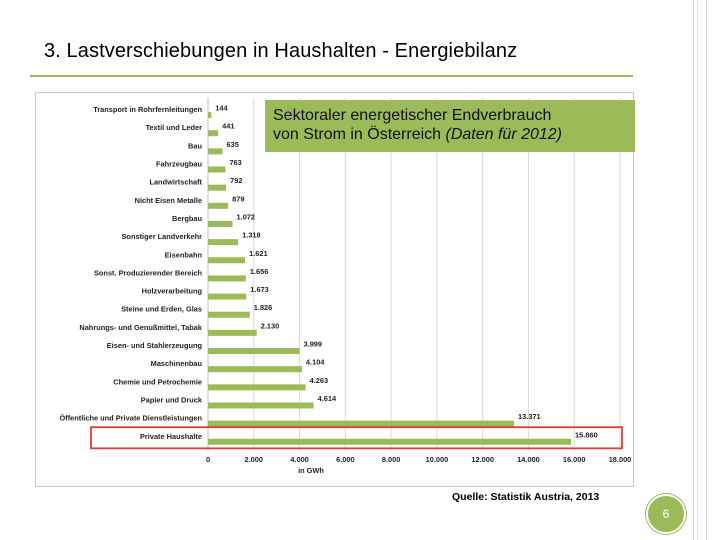 The height and width of the screenshot is (540, 720). I want to click on value-label: 4.263, so click(319, 380).